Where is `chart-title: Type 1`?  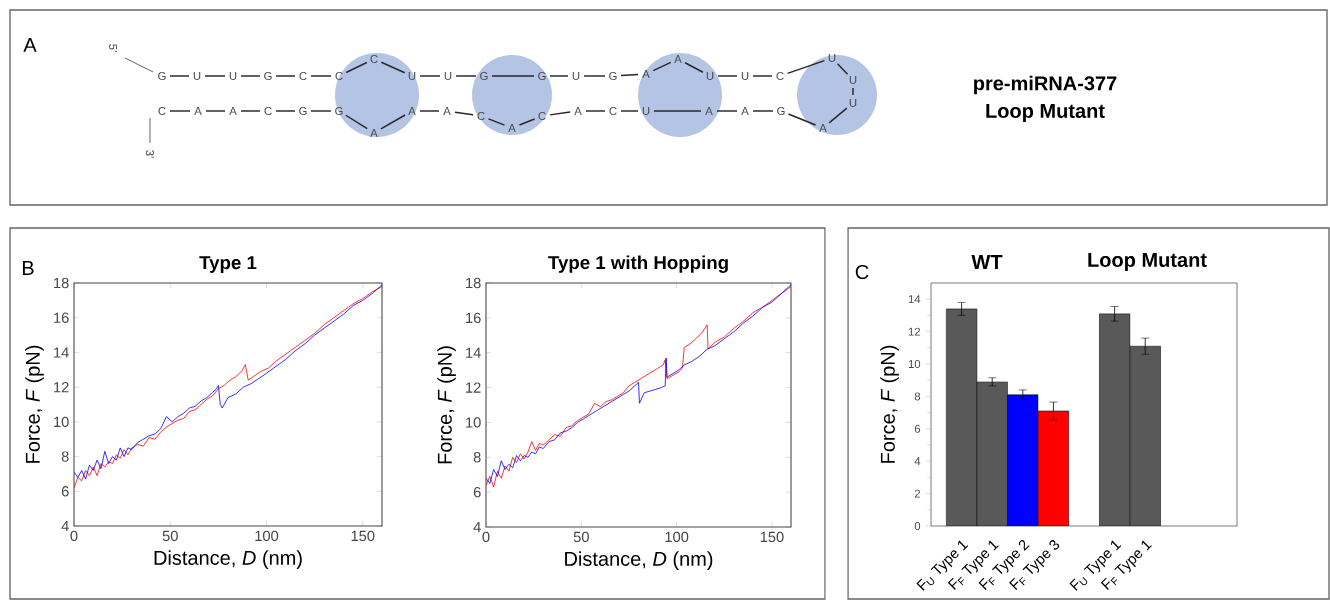
chart-title: Type 1 is located at coordinates (228, 264).